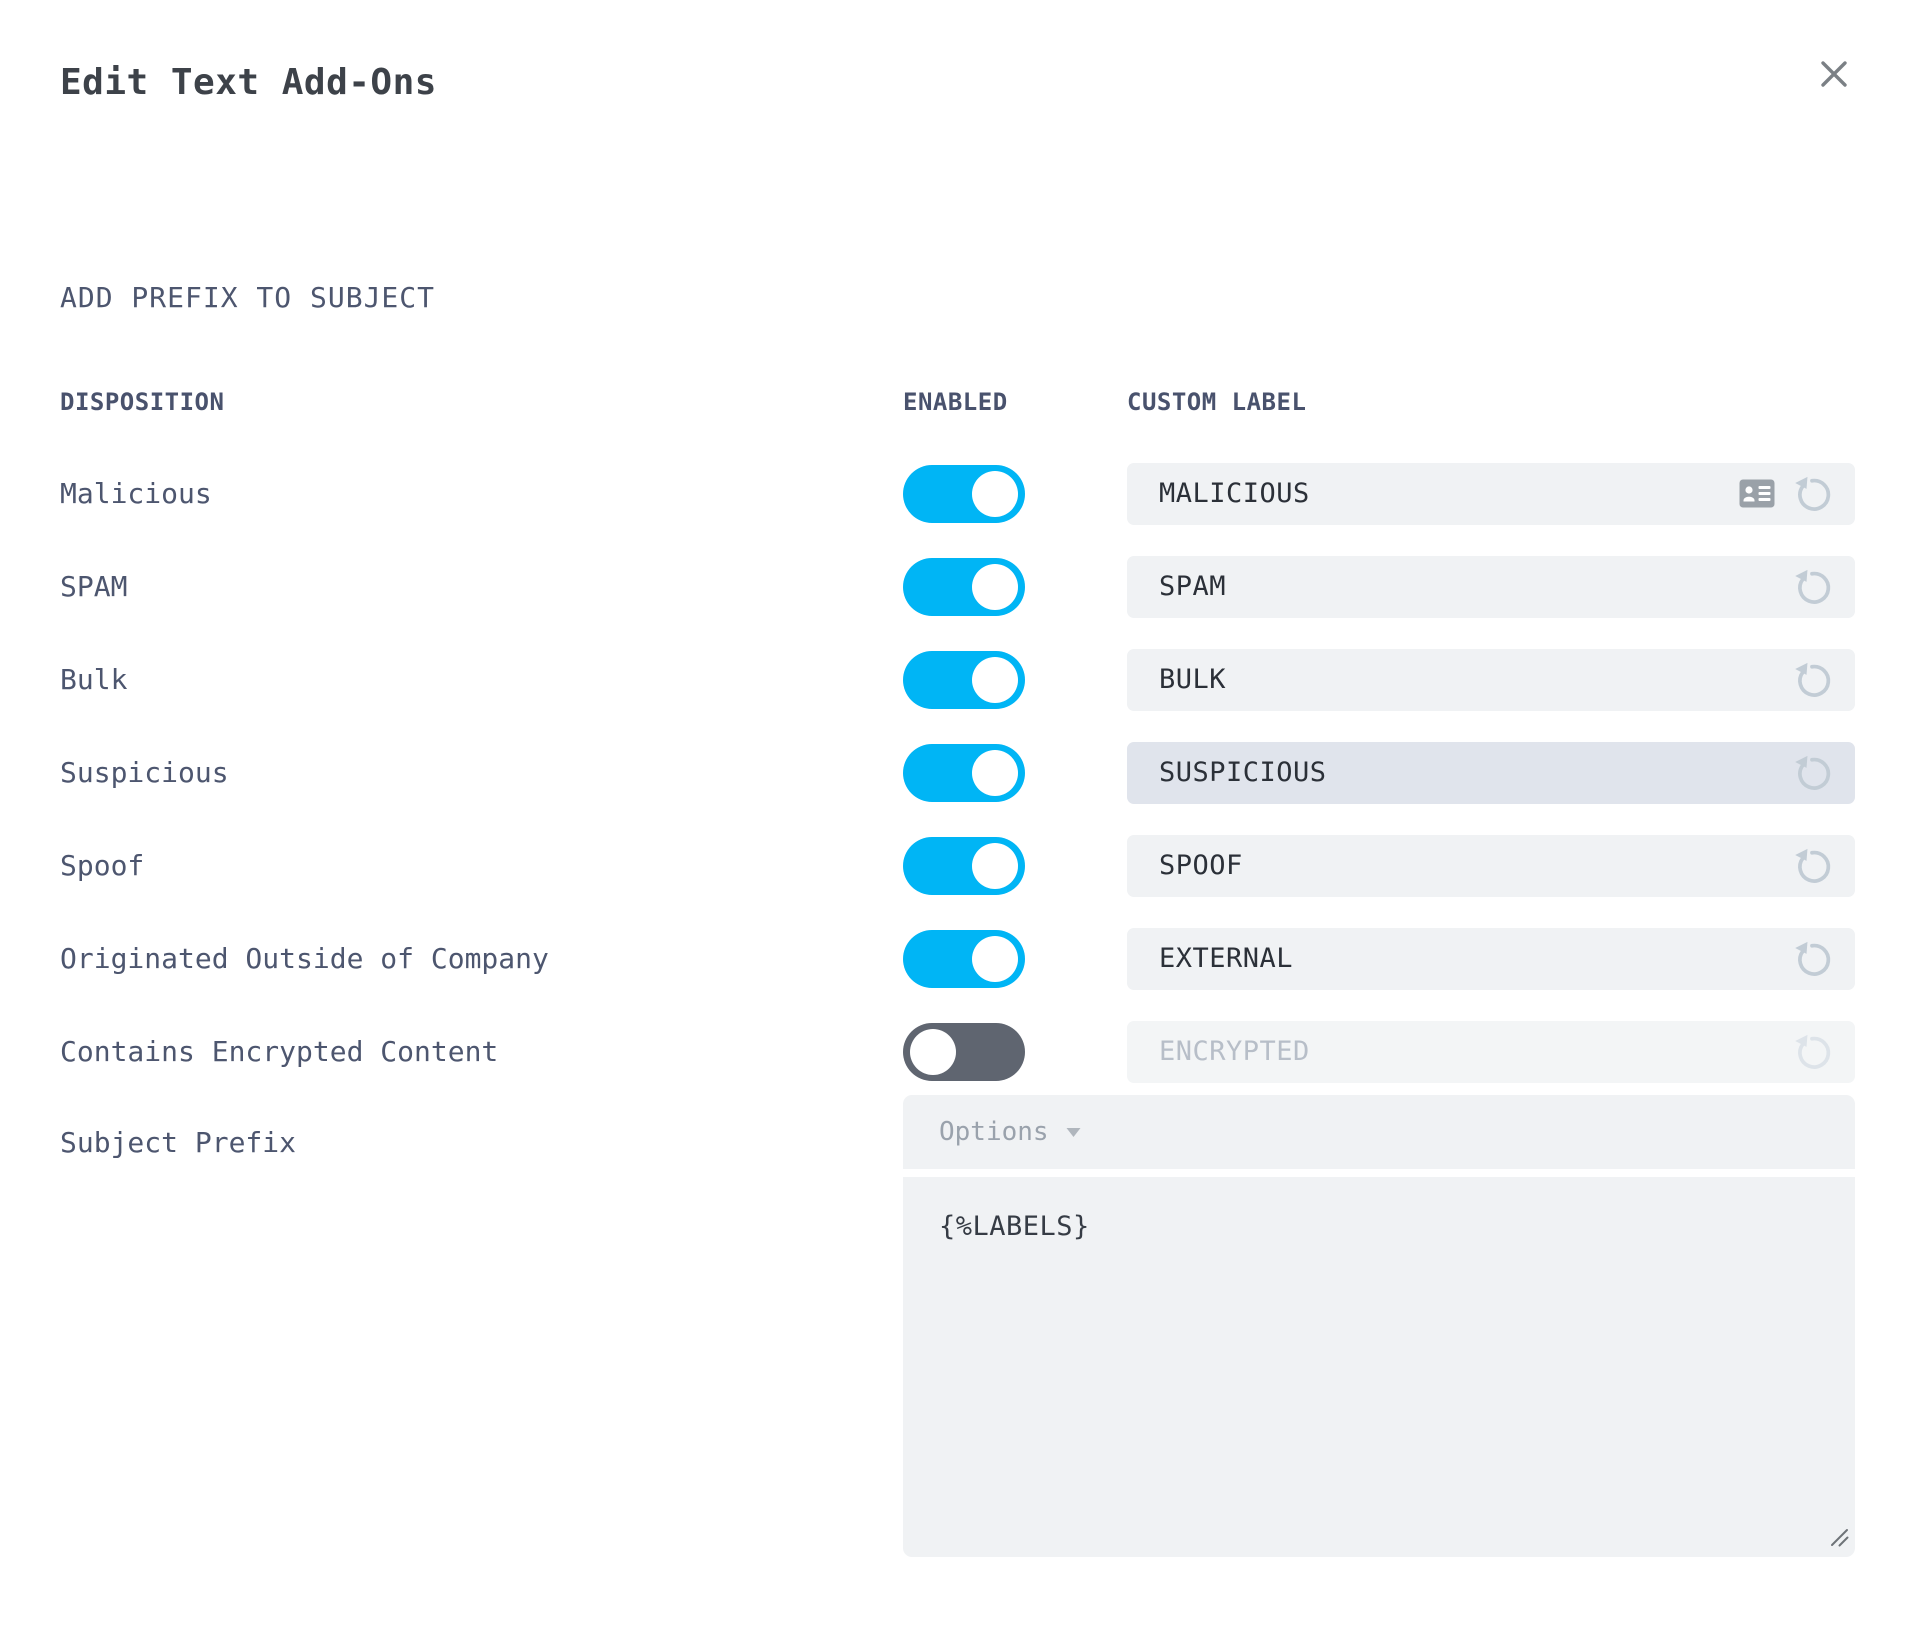 This screenshot has width=1908, height=1650. Describe the element at coordinates (1226, 958) in the screenshot. I see `custom-label-value: EXTERNAL` at that location.